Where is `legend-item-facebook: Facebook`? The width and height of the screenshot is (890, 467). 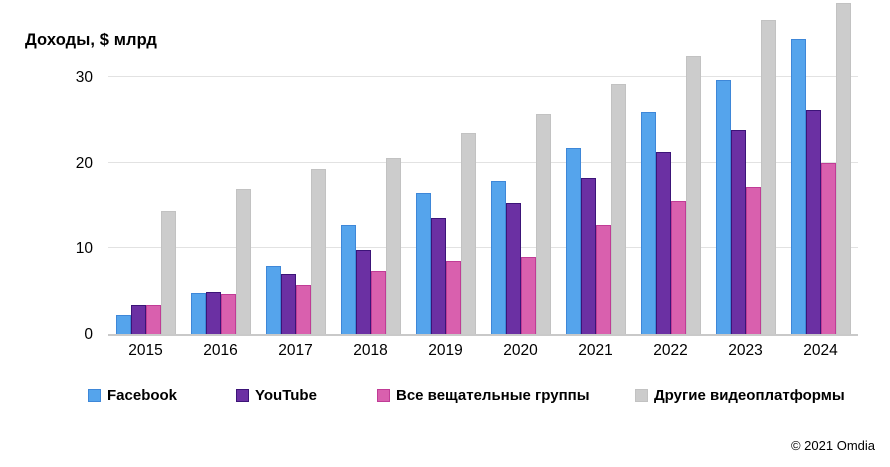
legend-item-facebook: Facebook is located at coordinates (132, 395).